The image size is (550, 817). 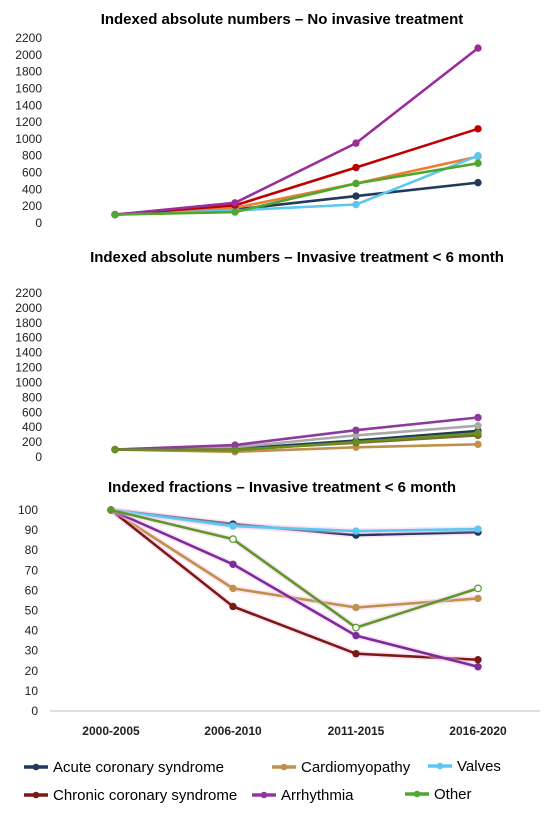 What do you see at coordinates (32, 590) in the screenshot?
I see `y-tick-label: 60` at bounding box center [32, 590].